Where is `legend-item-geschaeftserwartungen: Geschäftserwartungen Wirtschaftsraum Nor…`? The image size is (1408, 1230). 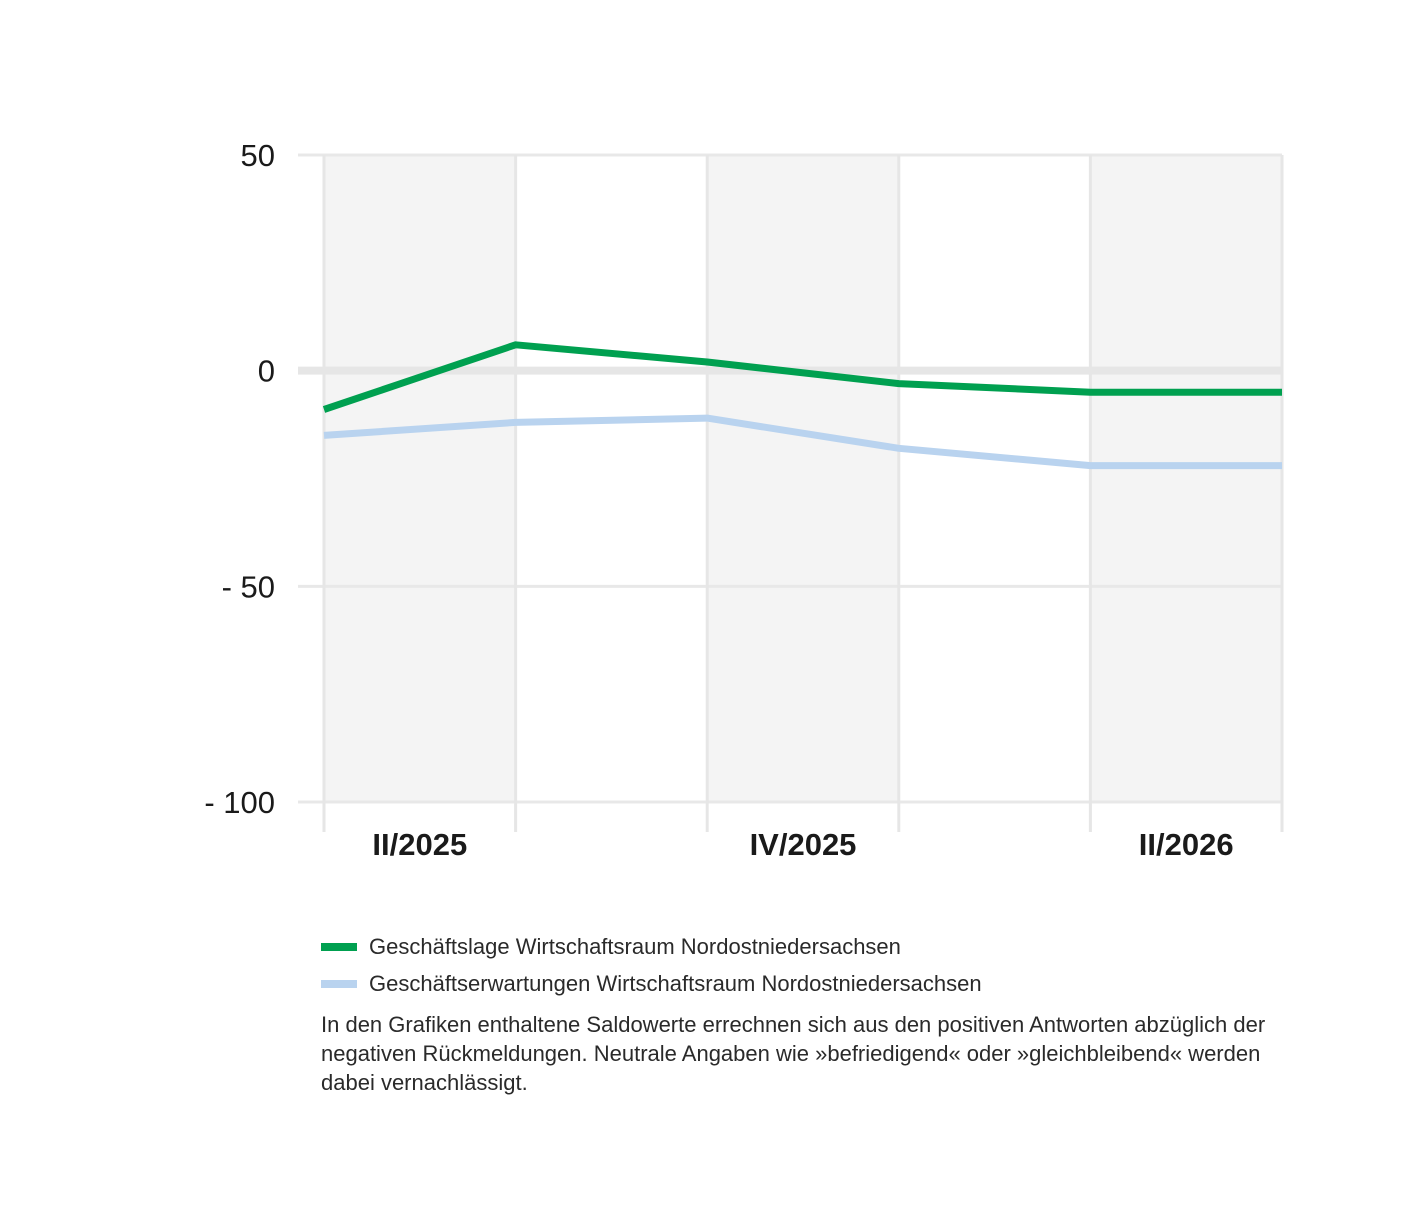
legend-item-geschaeftserwartungen: Geschäftserwartungen Wirtschaftsraum Nor… is located at coordinates (811, 983).